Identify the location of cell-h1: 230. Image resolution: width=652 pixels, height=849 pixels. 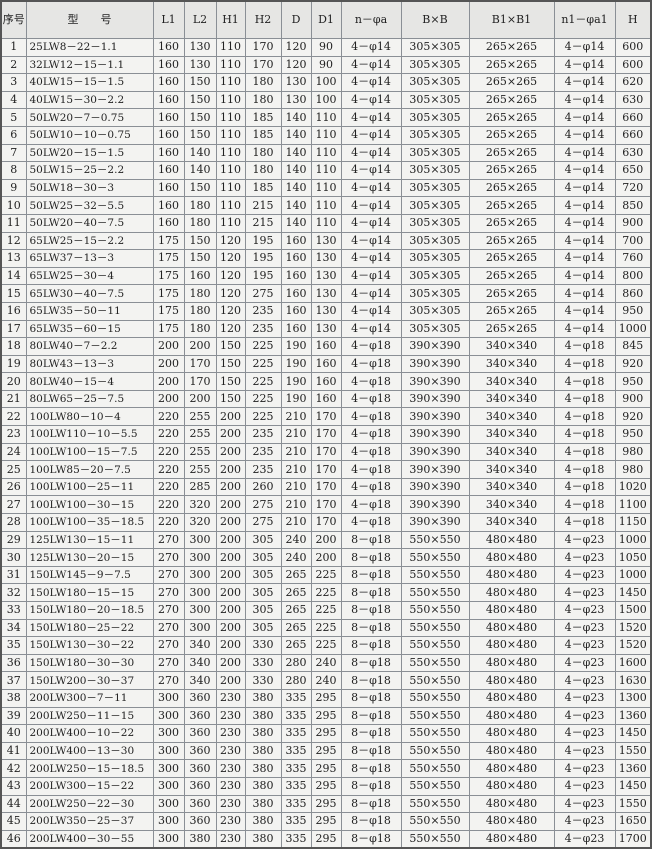
(230, 768).